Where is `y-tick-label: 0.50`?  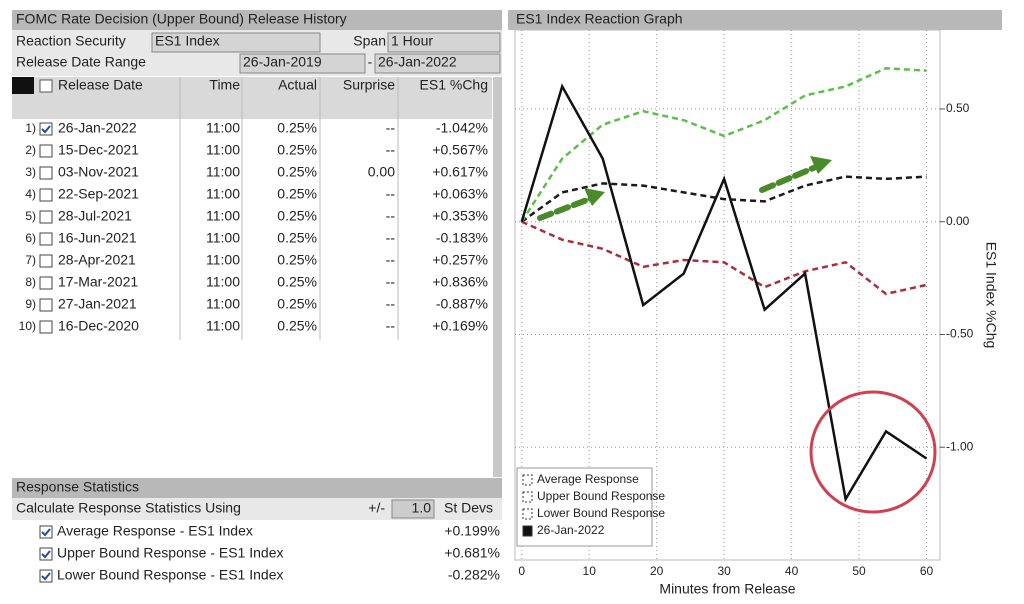
y-tick-label: 0.50 is located at coordinates (958, 108).